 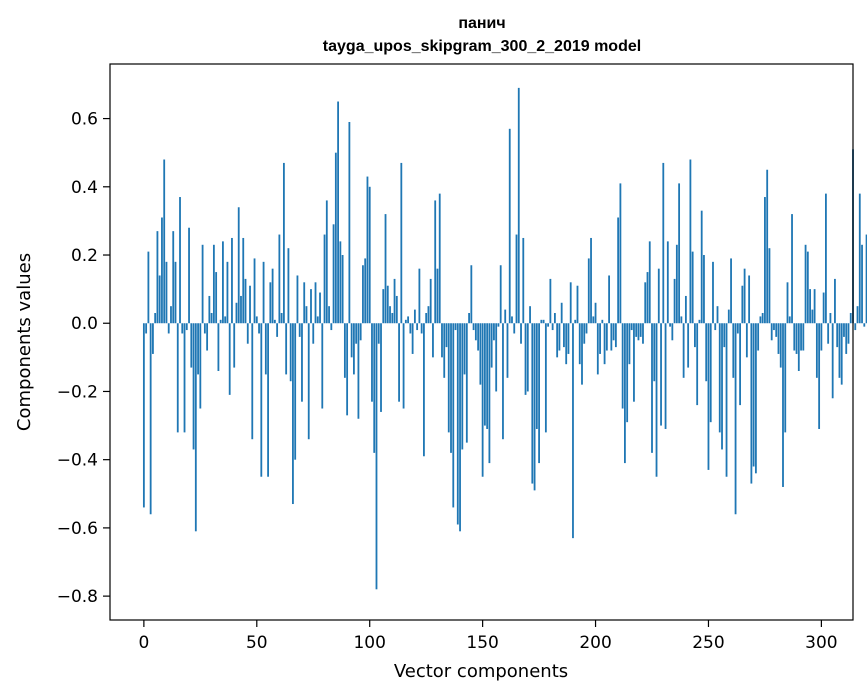 I want to click on x-tick-label-4: 200, so click(x=595, y=643).